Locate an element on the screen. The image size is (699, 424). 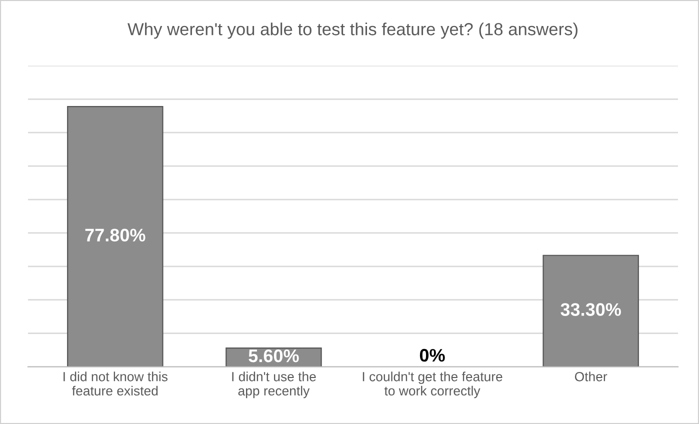
chart-title: Why weren't you able to test this feature yet? (18 answers) is located at coordinates (353, 30).